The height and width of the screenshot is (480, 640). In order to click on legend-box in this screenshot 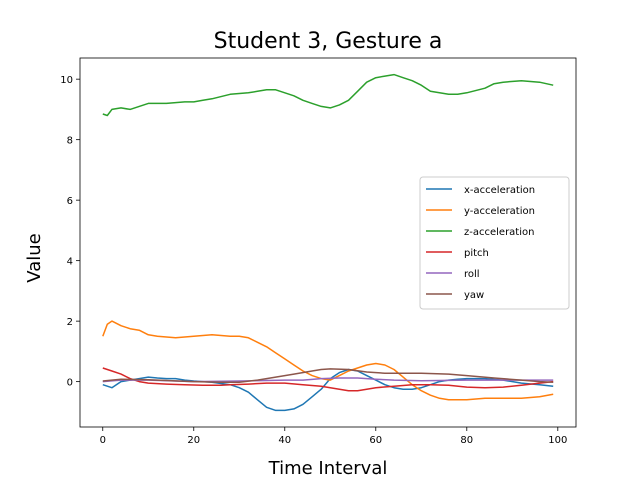, I will do `click(494, 243)`.